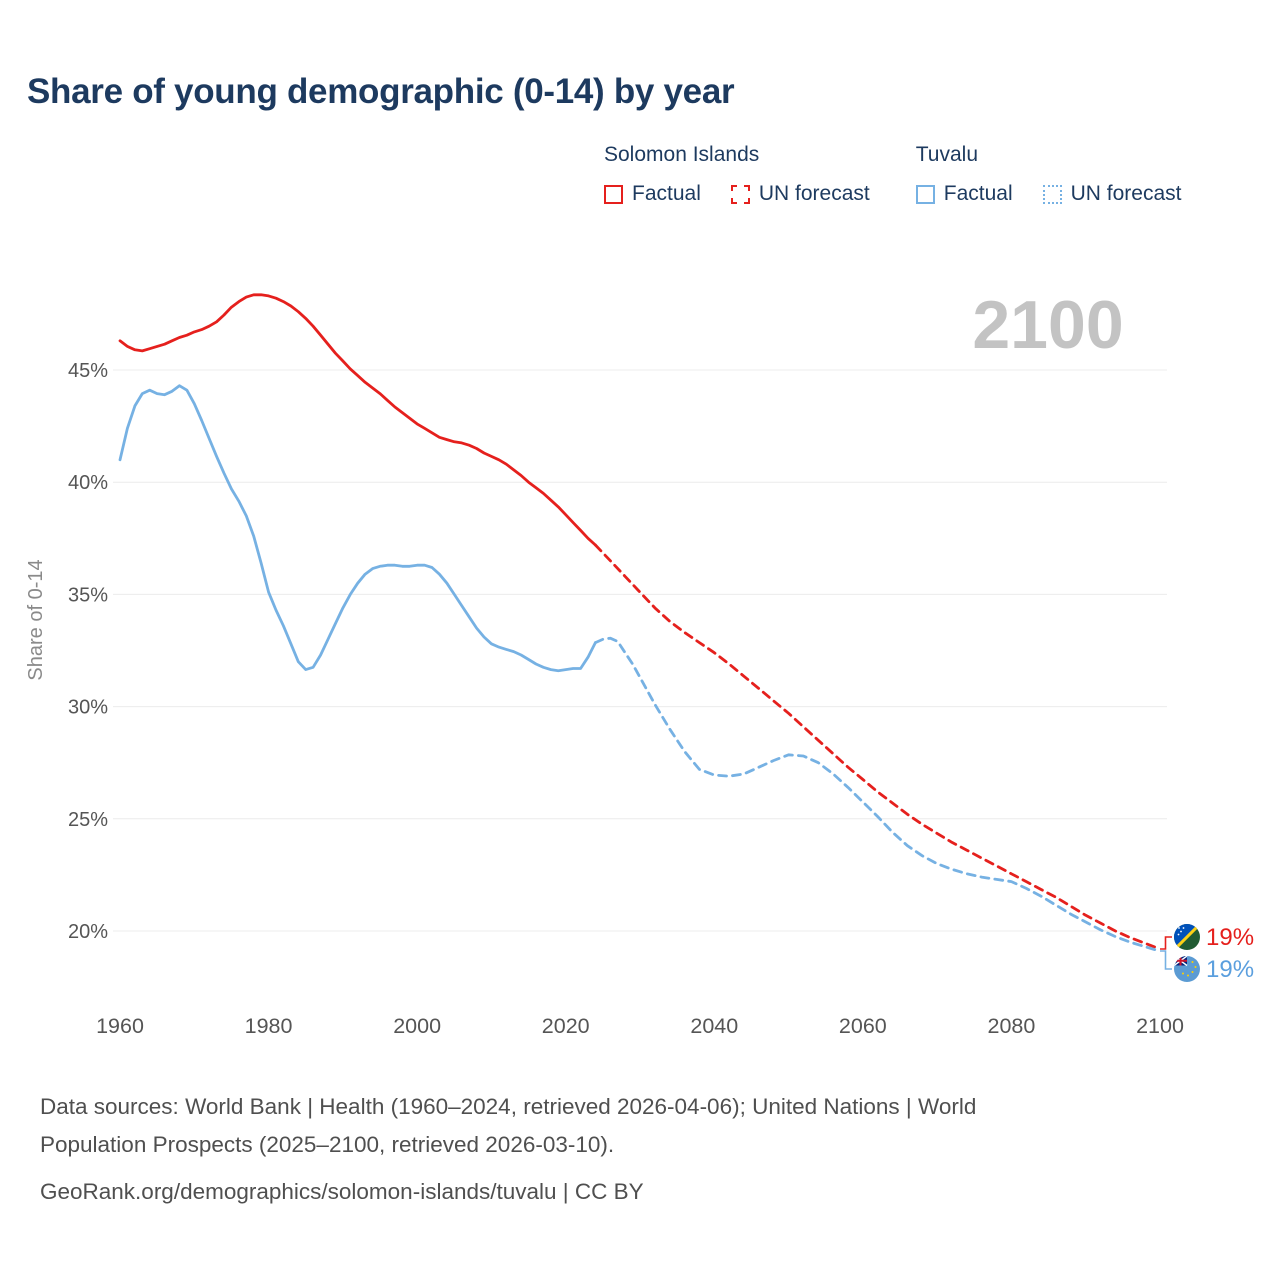 This screenshot has height=1280, width=1280. I want to click on solomon-end-connector, so click(1166, 943).